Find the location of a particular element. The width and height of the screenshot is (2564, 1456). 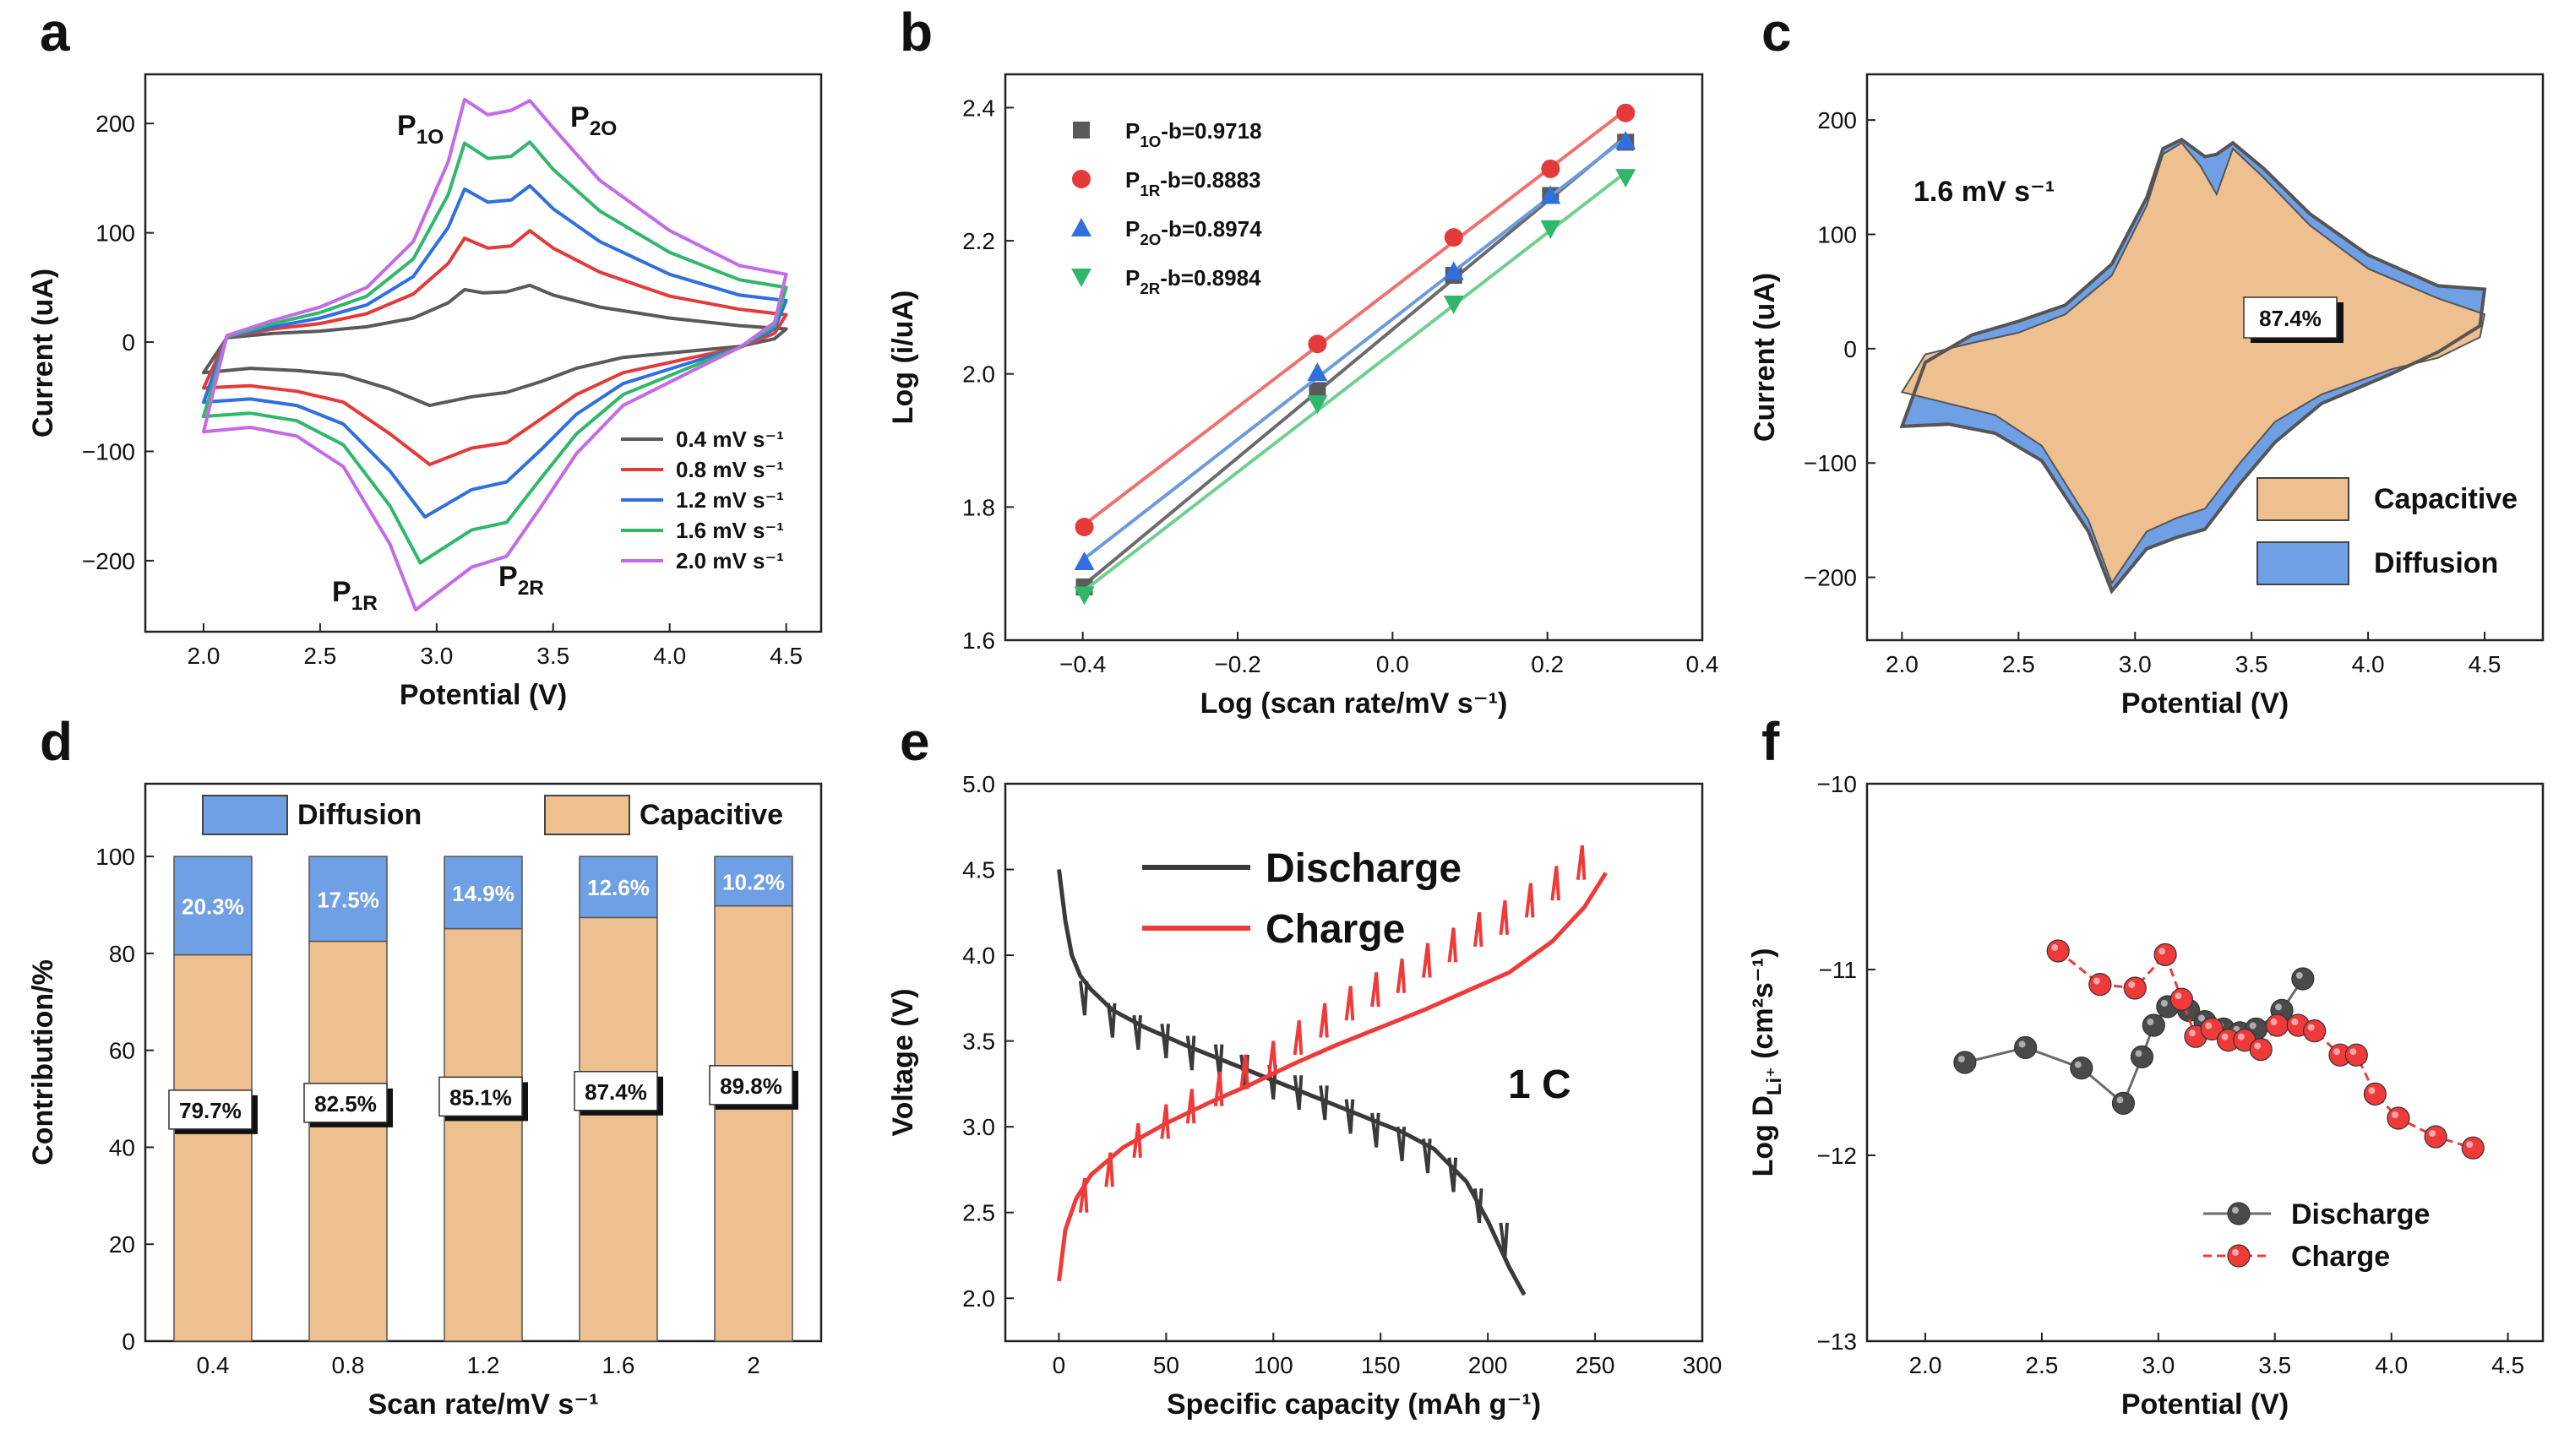

d-capacitive-label: 79.7% is located at coordinates (210, 1110).